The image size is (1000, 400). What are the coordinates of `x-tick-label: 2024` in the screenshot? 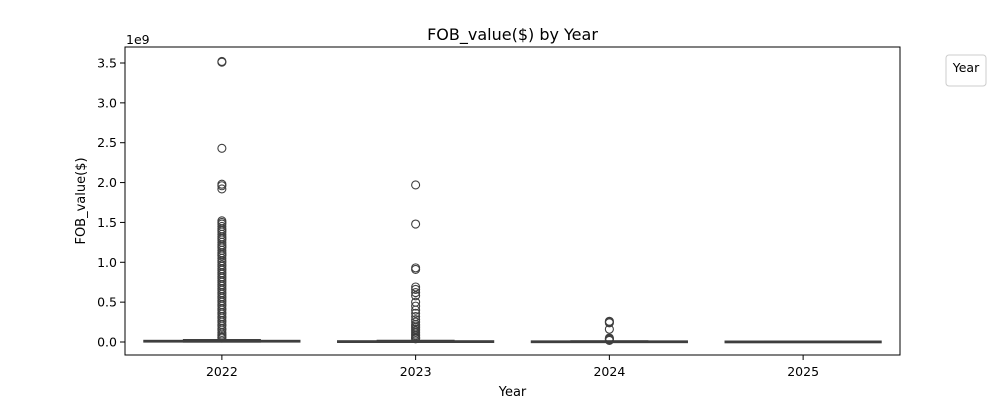 It's located at (609, 371).